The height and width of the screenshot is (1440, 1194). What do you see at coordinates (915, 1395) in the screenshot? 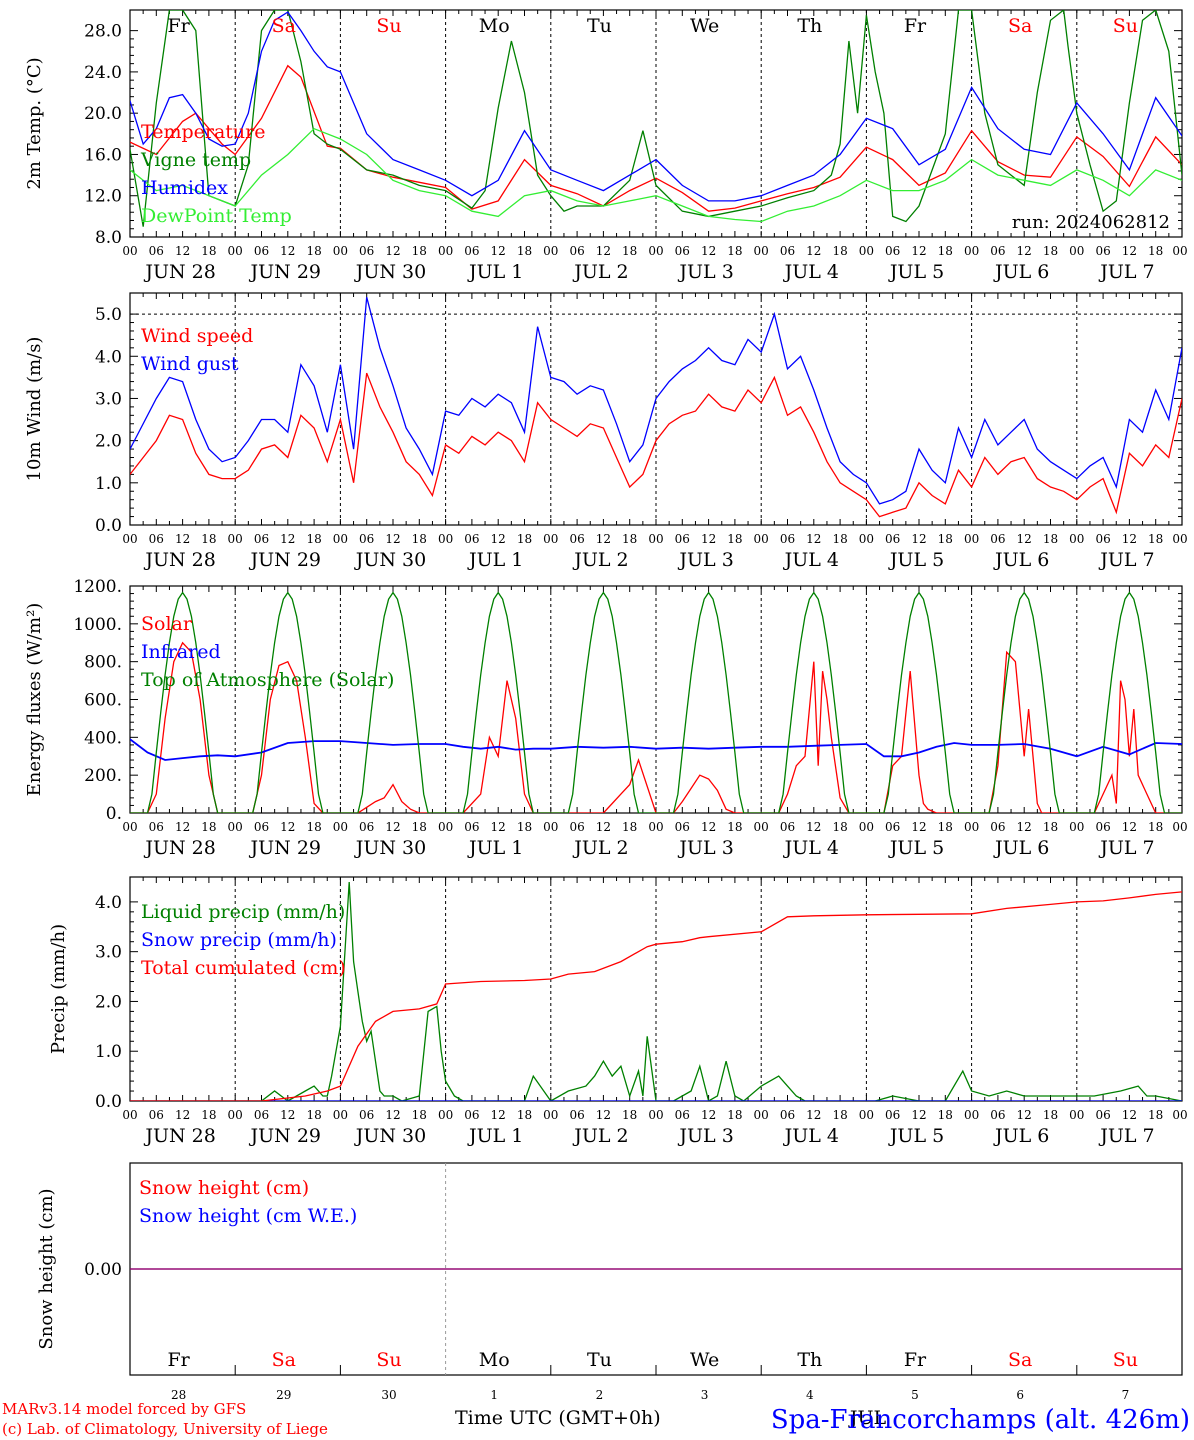
I see `day-number: 5` at bounding box center [915, 1395].